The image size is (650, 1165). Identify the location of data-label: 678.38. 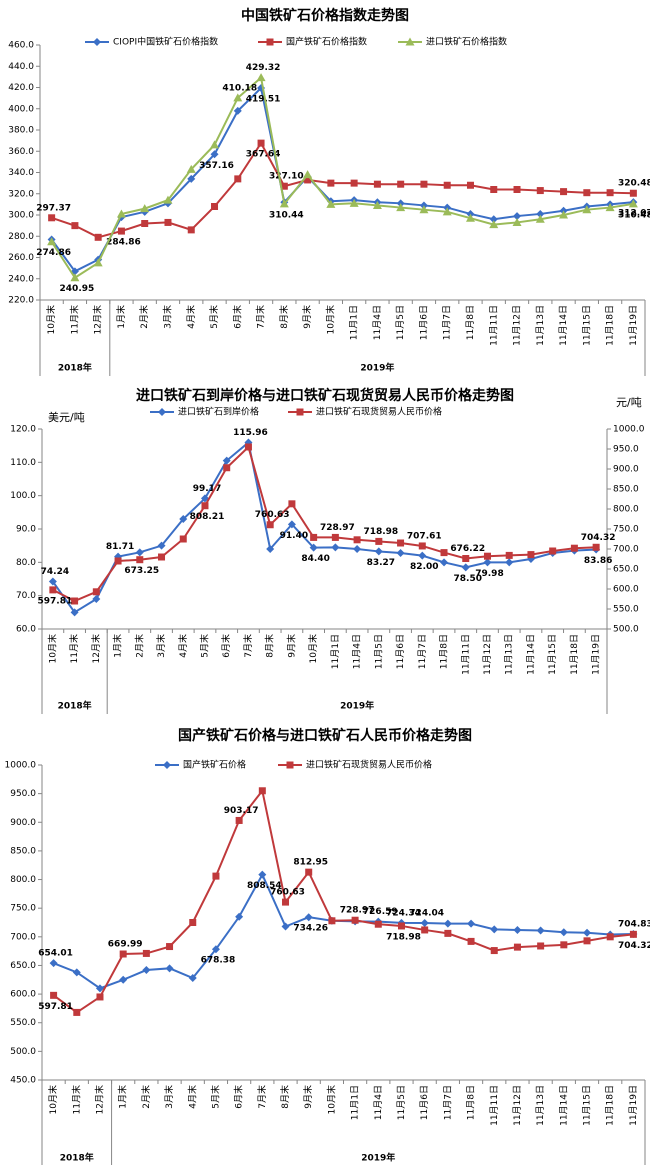
(218, 961).